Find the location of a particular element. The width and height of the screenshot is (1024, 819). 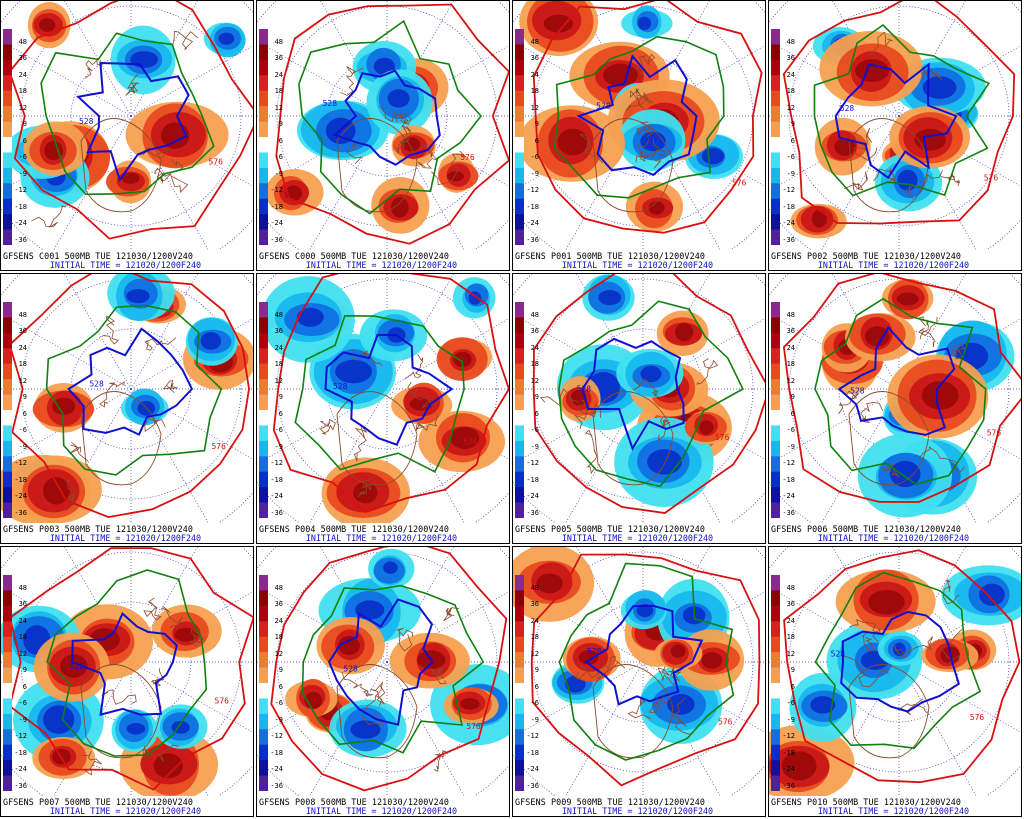

color-scale-tick: -18 is located at coordinates (532, 752).